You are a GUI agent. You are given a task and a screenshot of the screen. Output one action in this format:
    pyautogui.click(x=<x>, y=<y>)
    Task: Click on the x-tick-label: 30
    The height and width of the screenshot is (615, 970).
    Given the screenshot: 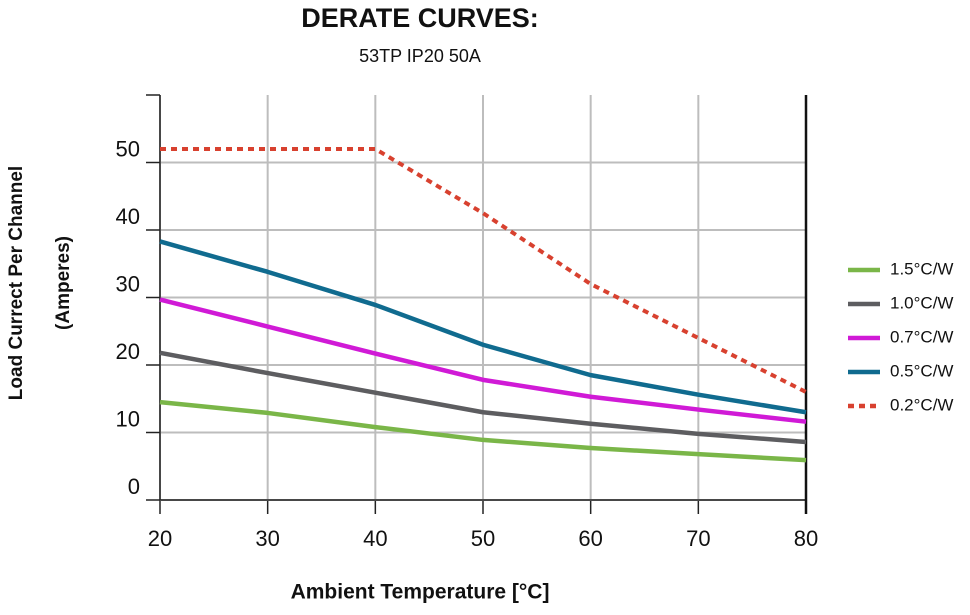 What is the action you would take?
    pyautogui.click(x=267, y=538)
    